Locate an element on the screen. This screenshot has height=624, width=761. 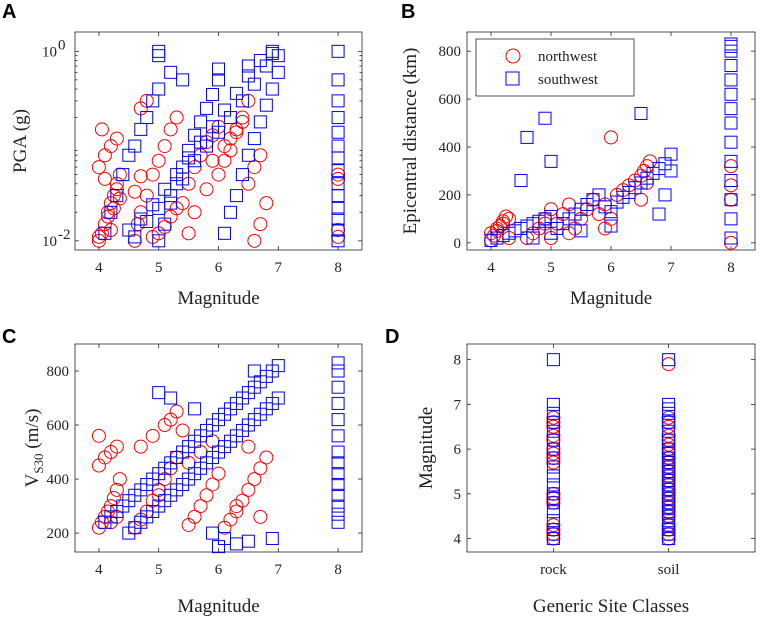
panel-a-frame is located at coordinates (218, 141).